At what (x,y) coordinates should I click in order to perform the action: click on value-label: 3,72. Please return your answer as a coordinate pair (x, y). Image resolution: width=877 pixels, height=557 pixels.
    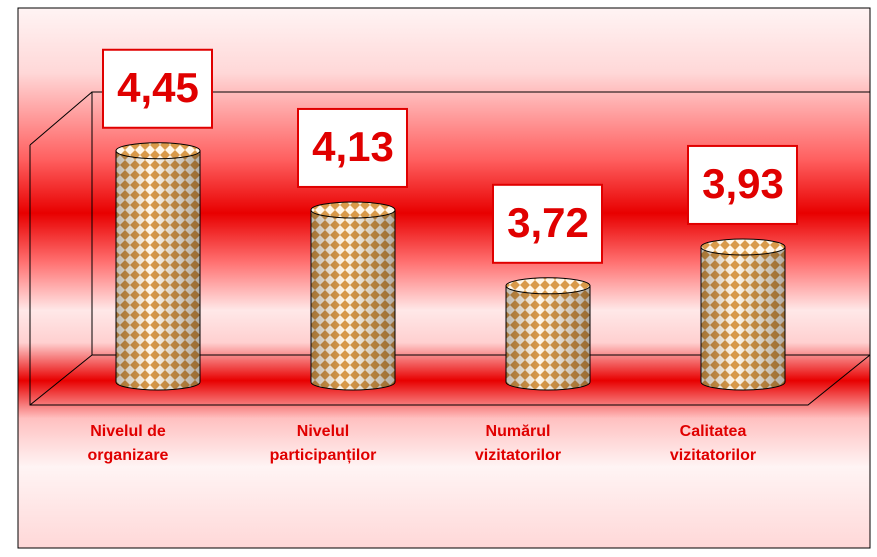
    Looking at the image, I should click on (548, 222).